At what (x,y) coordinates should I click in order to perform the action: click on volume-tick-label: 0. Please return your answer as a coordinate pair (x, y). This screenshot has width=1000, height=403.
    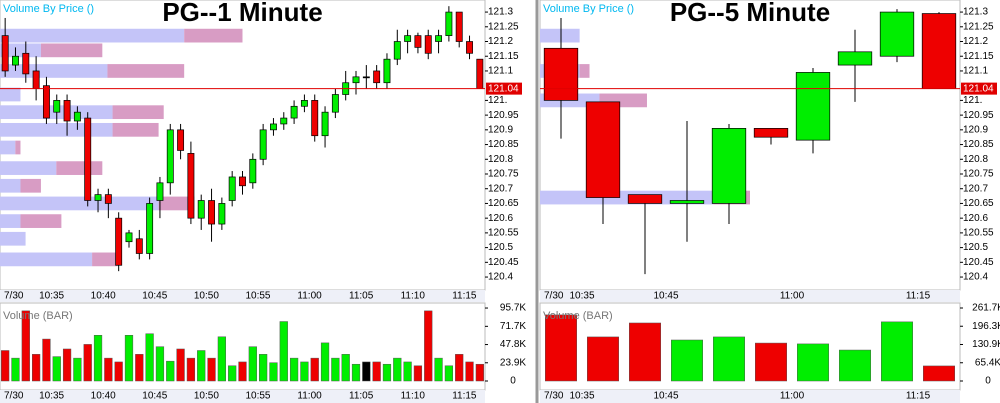
    Looking at the image, I should click on (513, 381).